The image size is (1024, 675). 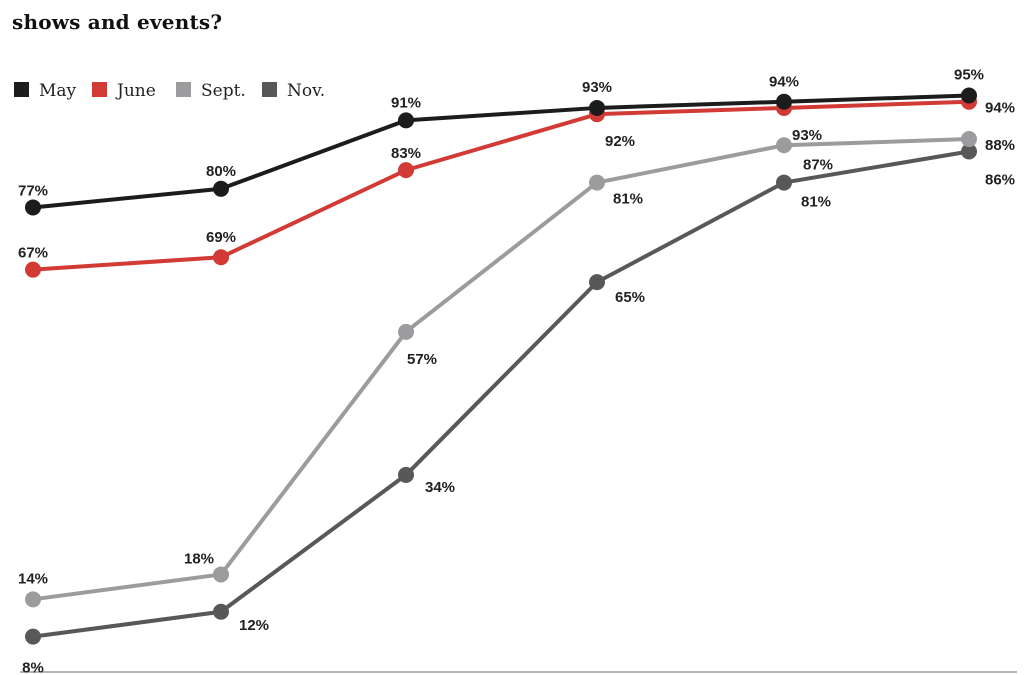 What do you see at coordinates (630, 297) in the screenshot?
I see `data-label: 65%` at bounding box center [630, 297].